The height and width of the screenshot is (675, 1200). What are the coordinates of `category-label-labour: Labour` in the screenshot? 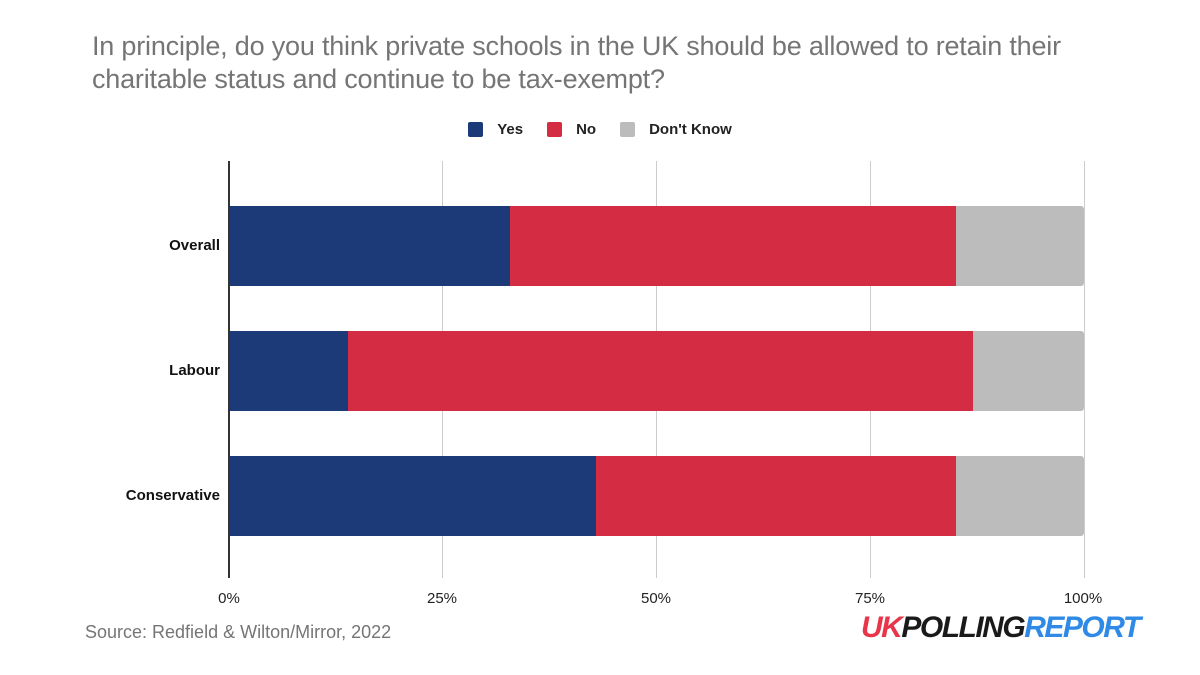 It's located at (194, 370).